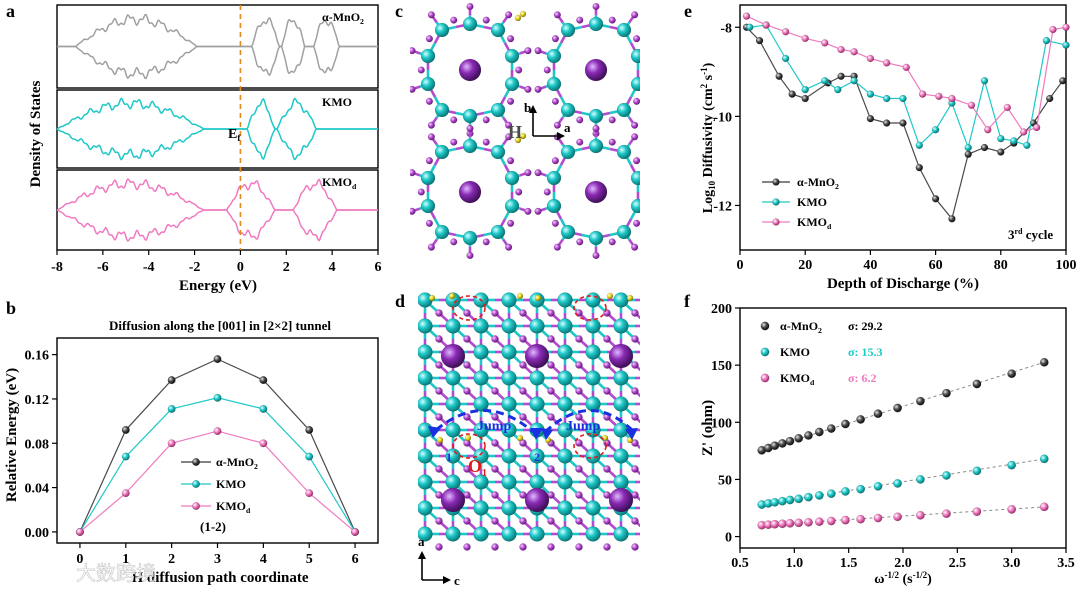  Describe the element at coordinates (439, 561) in the screenshot. I see `structure-d-axes: a c` at that location.